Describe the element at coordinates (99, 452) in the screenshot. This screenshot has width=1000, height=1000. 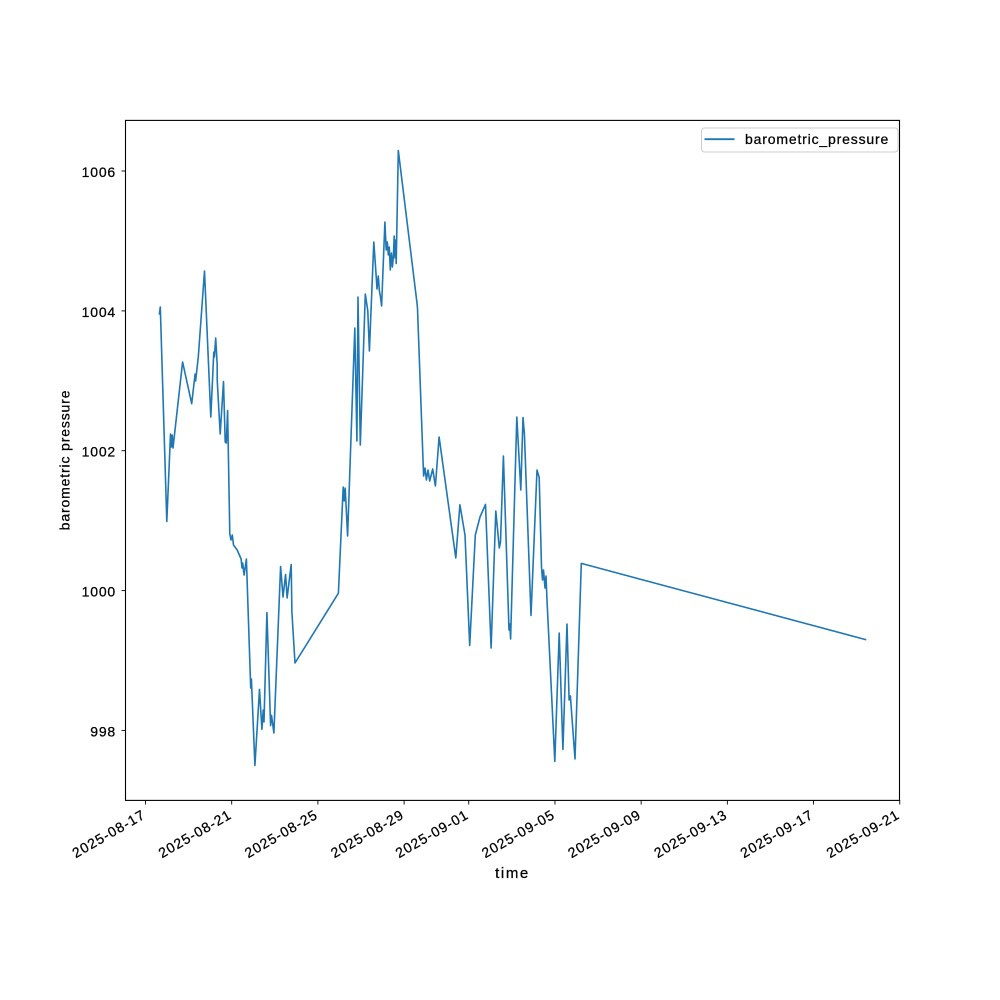
I see `svg-text: 1002` at that location.